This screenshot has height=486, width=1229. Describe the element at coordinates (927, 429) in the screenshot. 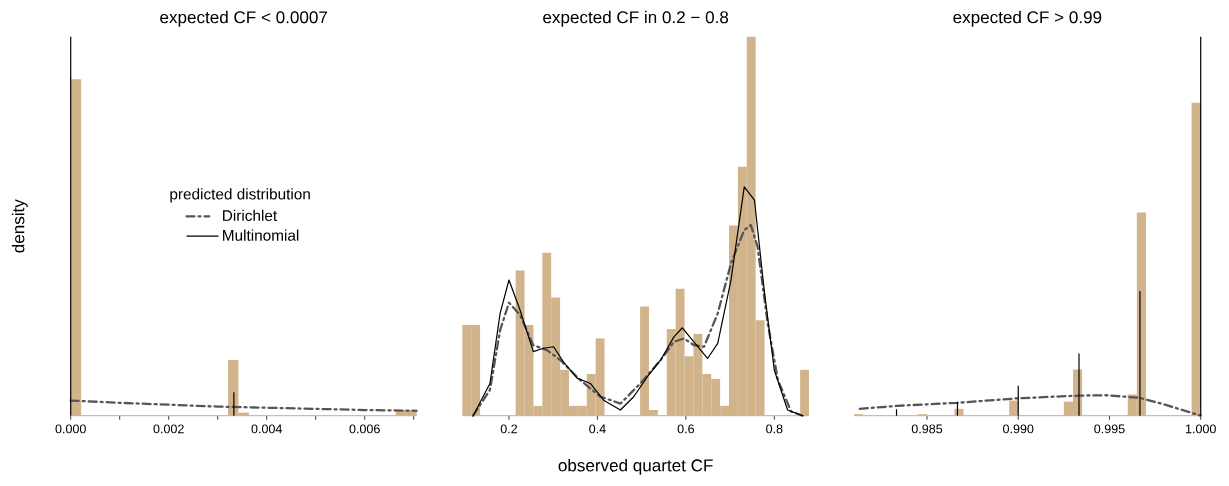

I see `x-tick-label: 0.985` at that location.